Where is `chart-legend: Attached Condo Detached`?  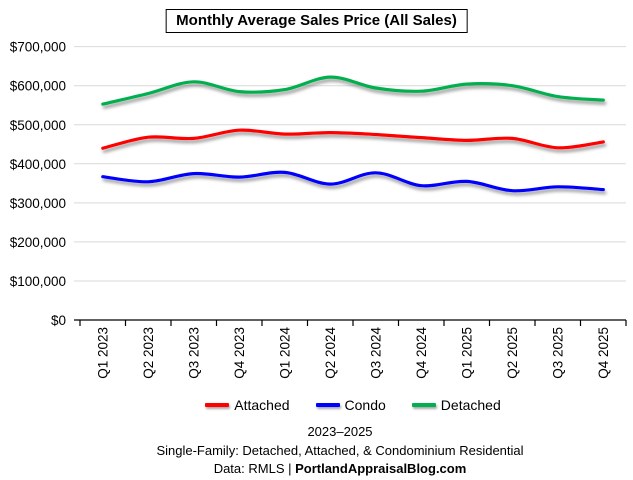
chart-legend: Attached Condo Detached is located at coordinates (318, 405).